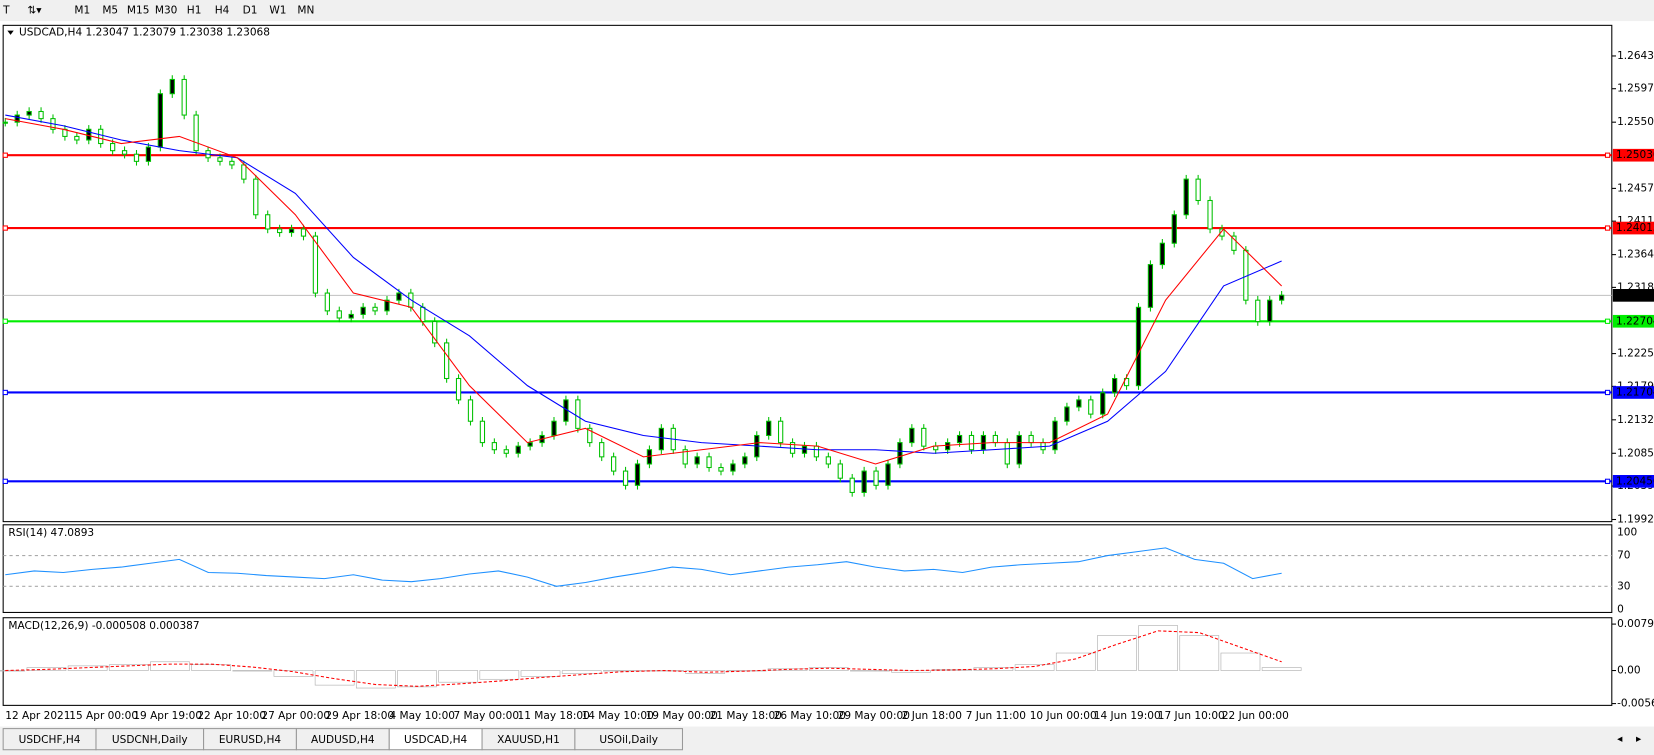 The image size is (1654, 755). Describe the element at coordinates (305, 11) in the screenshot. I see `timeframe-button: MN` at that location.